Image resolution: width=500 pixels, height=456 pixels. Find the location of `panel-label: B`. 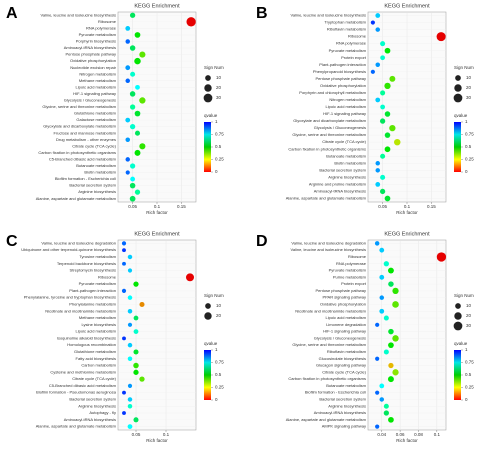

panel-label: B is located at coordinates (262, 13).